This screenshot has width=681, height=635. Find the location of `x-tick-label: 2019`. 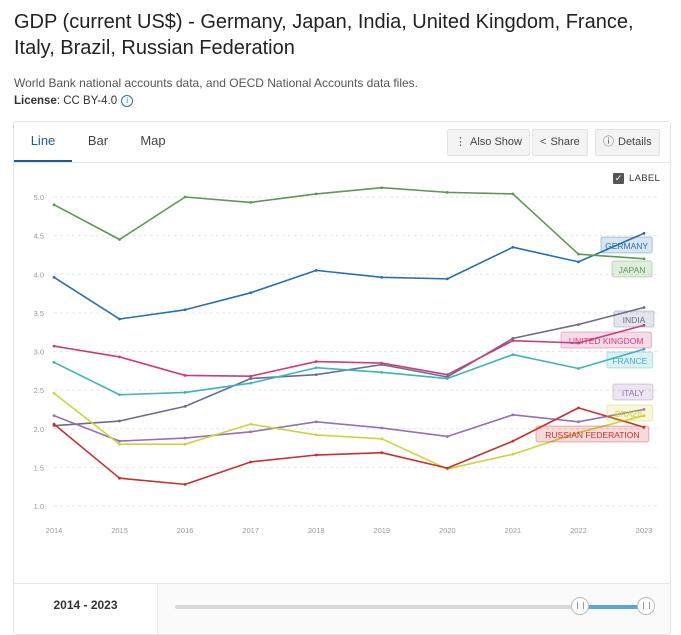

x-tick-label: 2019 is located at coordinates (381, 530).